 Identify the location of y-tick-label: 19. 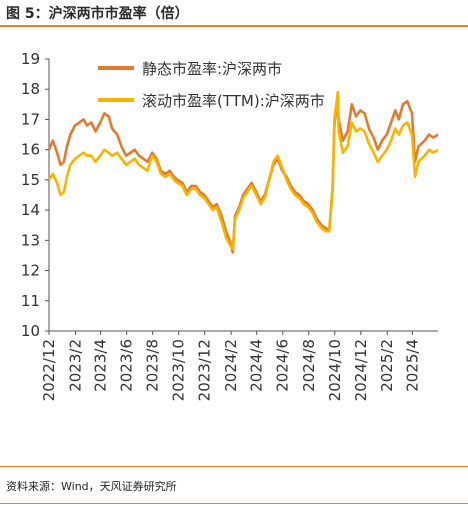
(30, 59).